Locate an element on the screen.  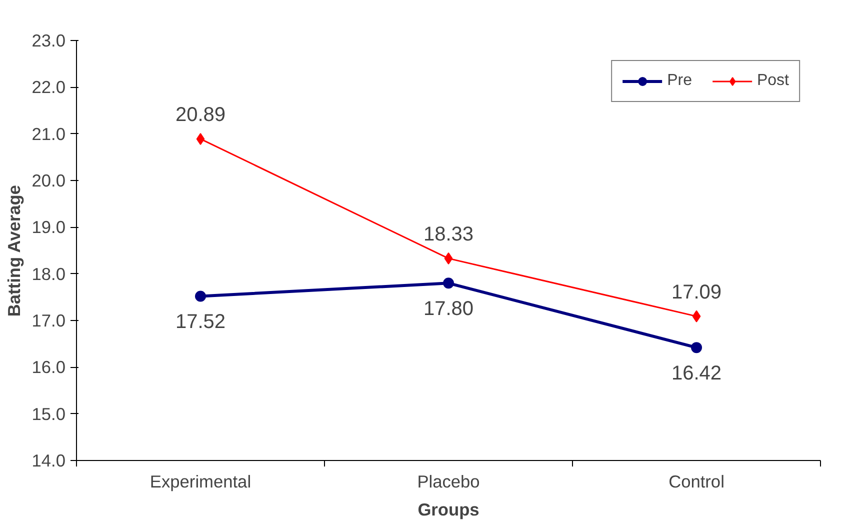
y-tick-label: 23.0 is located at coordinates (49, 40).